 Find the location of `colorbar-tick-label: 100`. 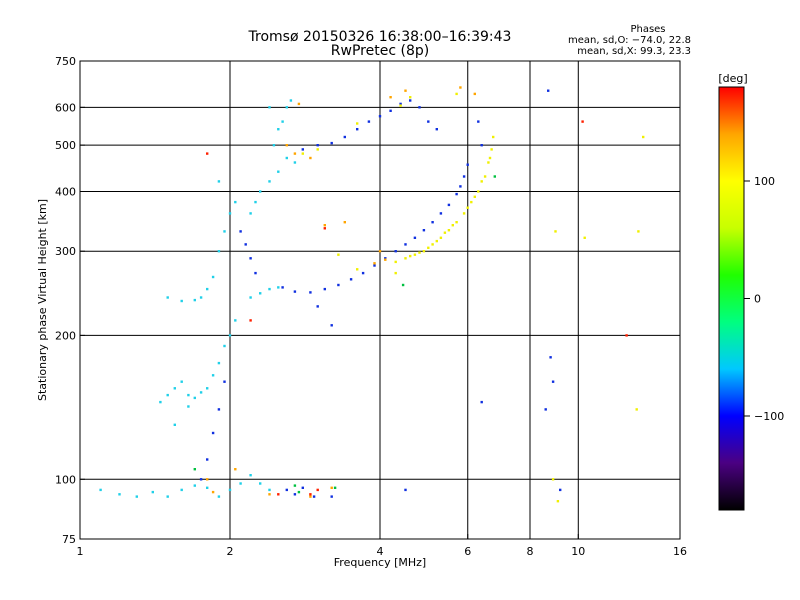

colorbar-tick-label: 100 is located at coordinates (764, 181).